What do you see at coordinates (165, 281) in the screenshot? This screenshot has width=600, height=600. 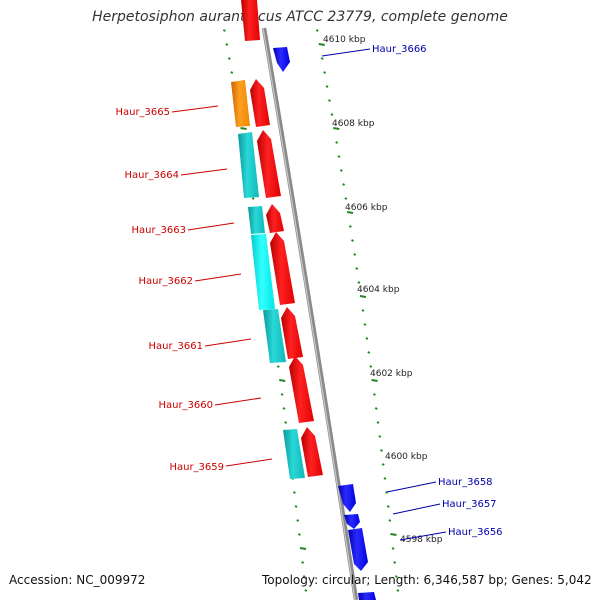 I see `gene-label-haur-3662: Haur_3662` at bounding box center [165, 281].